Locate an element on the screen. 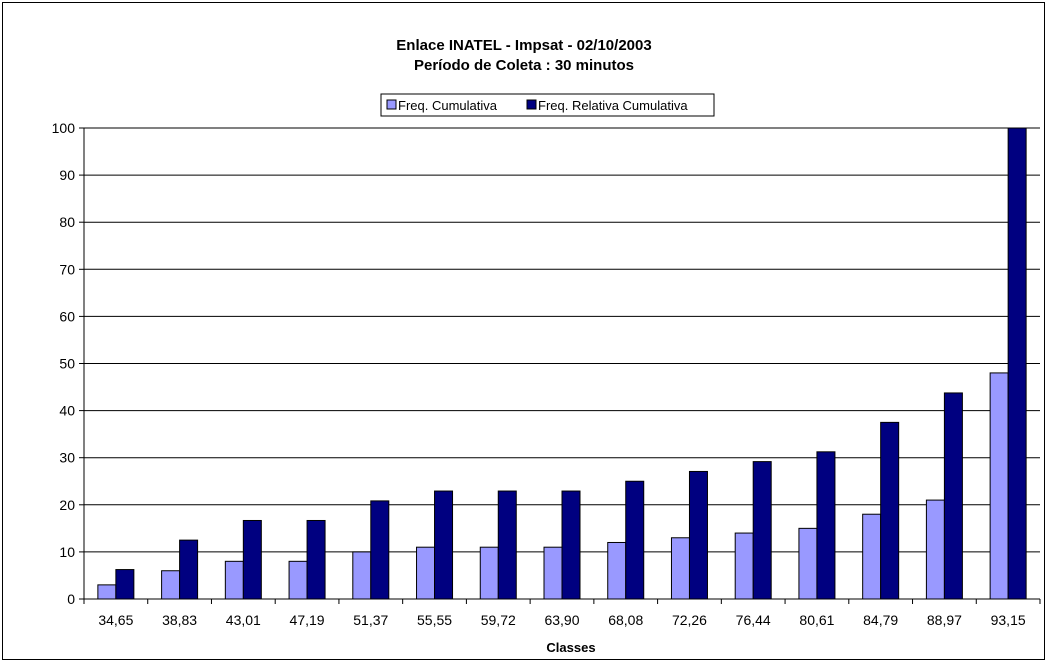  y-tick-label-40: 40 is located at coordinates (67, 411).